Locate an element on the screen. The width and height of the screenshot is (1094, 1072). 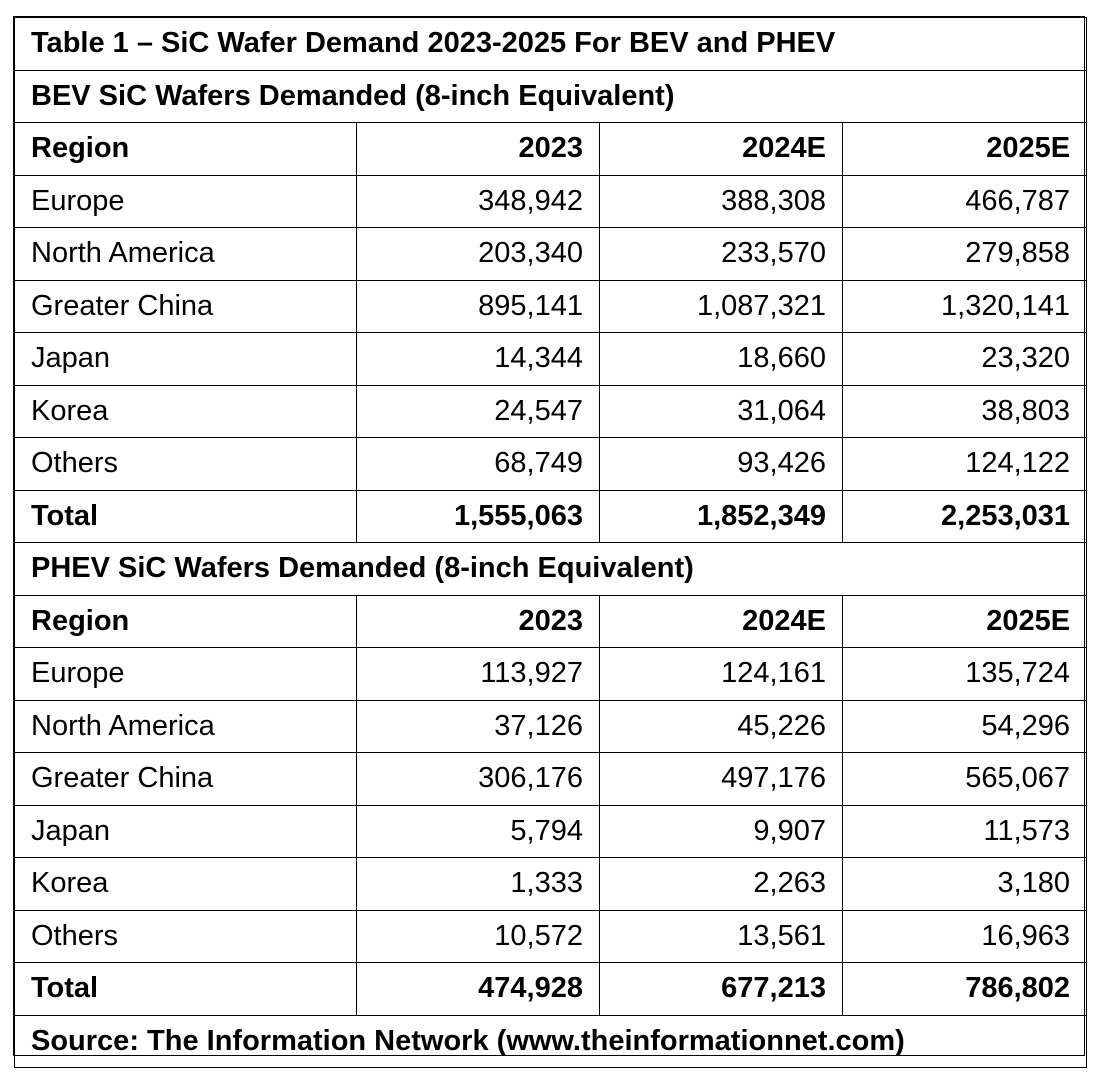
value-2025e-cell: 38,803 is located at coordinates (964, 411).